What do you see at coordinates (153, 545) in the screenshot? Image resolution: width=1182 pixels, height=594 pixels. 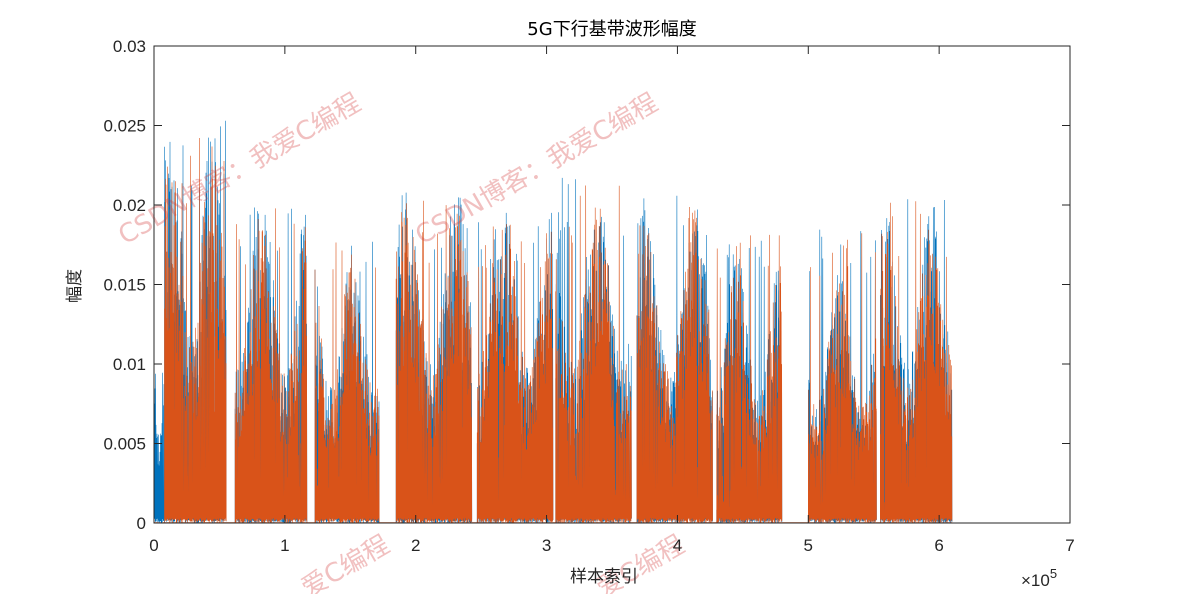 I see `x-tick-label-0: 0` at bounding box center [153, 545].